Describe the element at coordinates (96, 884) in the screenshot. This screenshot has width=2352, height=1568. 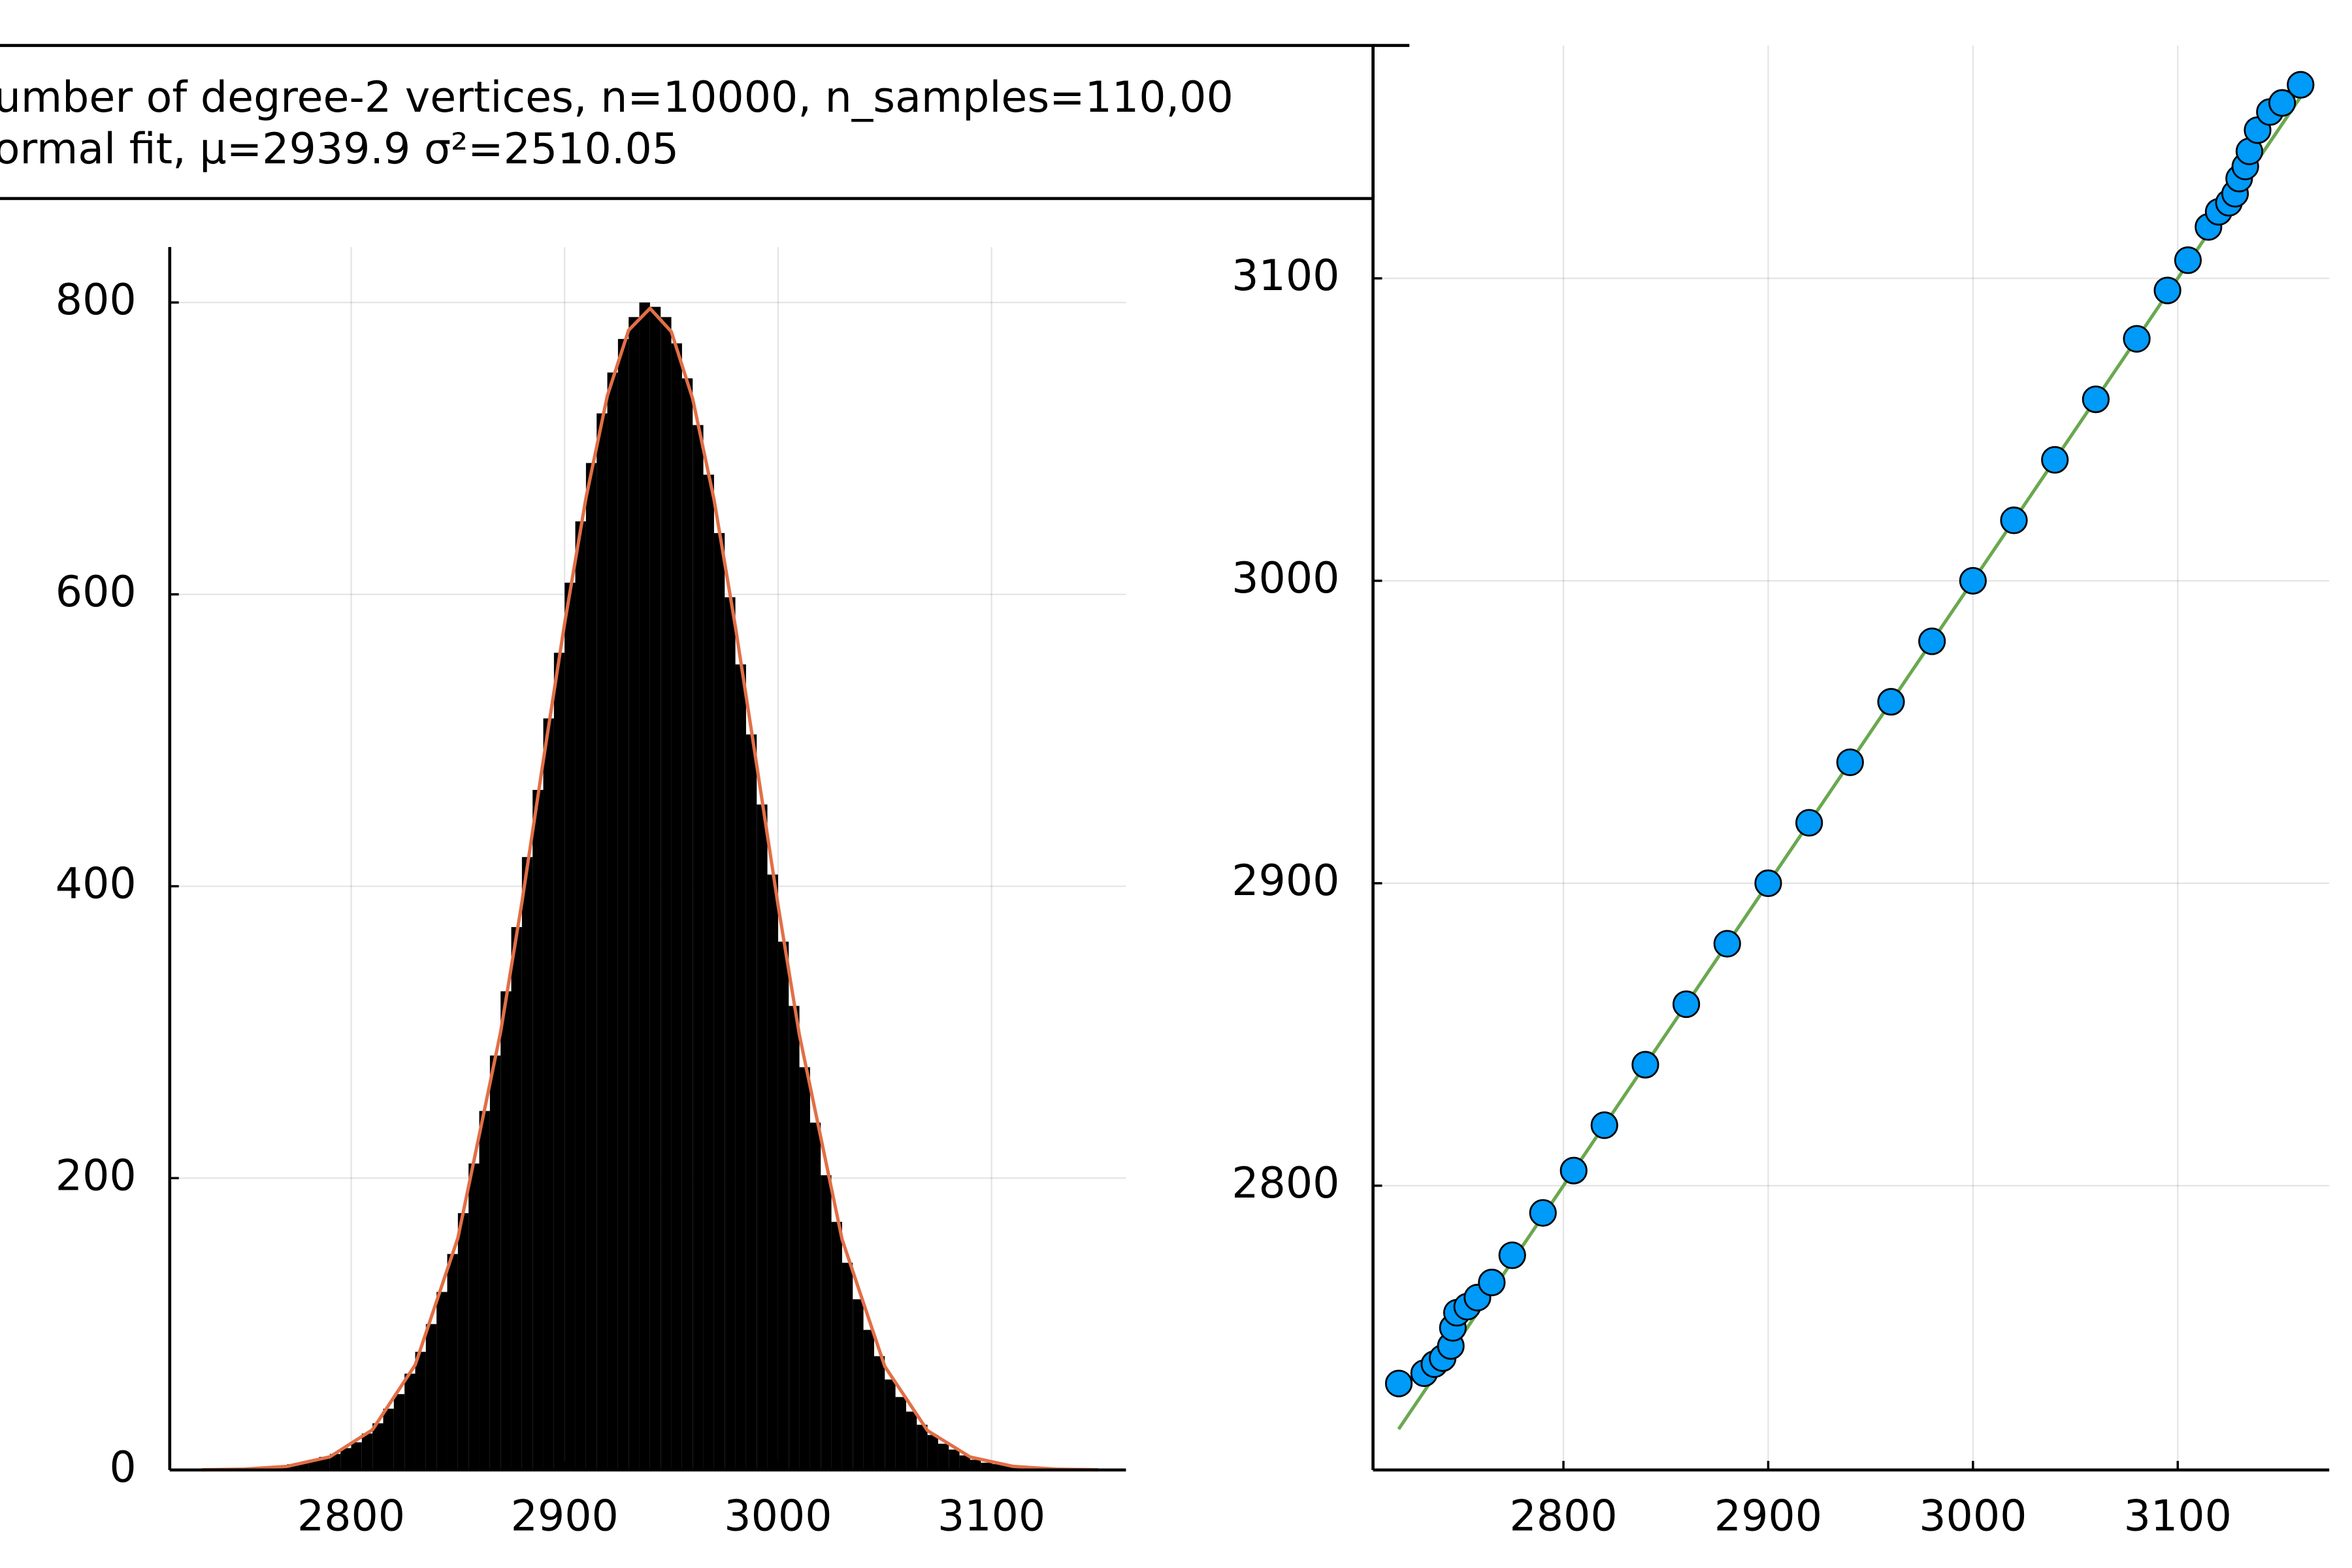
I see `y-tick-label: 400` at that location.